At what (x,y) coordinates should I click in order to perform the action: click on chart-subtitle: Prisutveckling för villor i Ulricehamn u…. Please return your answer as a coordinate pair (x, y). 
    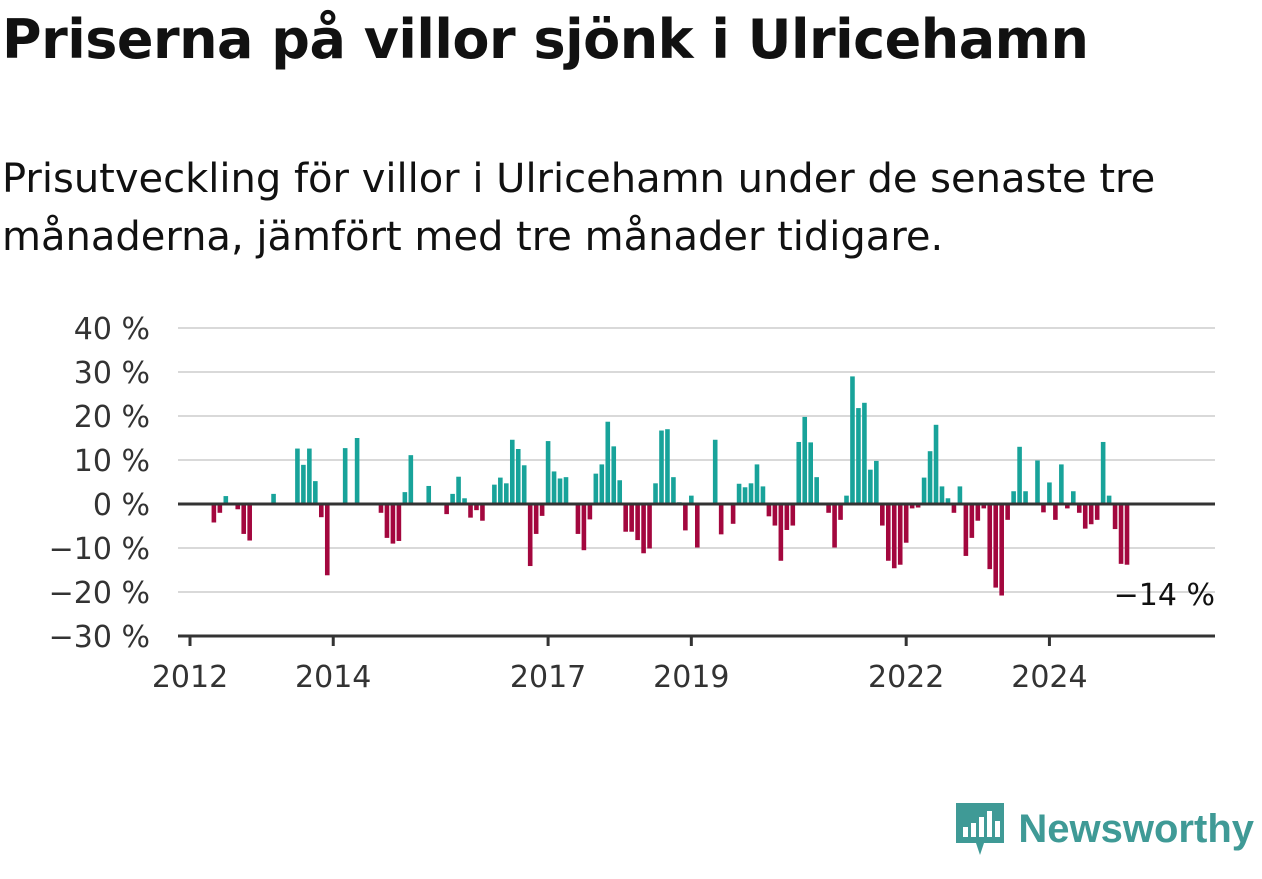
    Looking at the image, I should click on (579, 208).